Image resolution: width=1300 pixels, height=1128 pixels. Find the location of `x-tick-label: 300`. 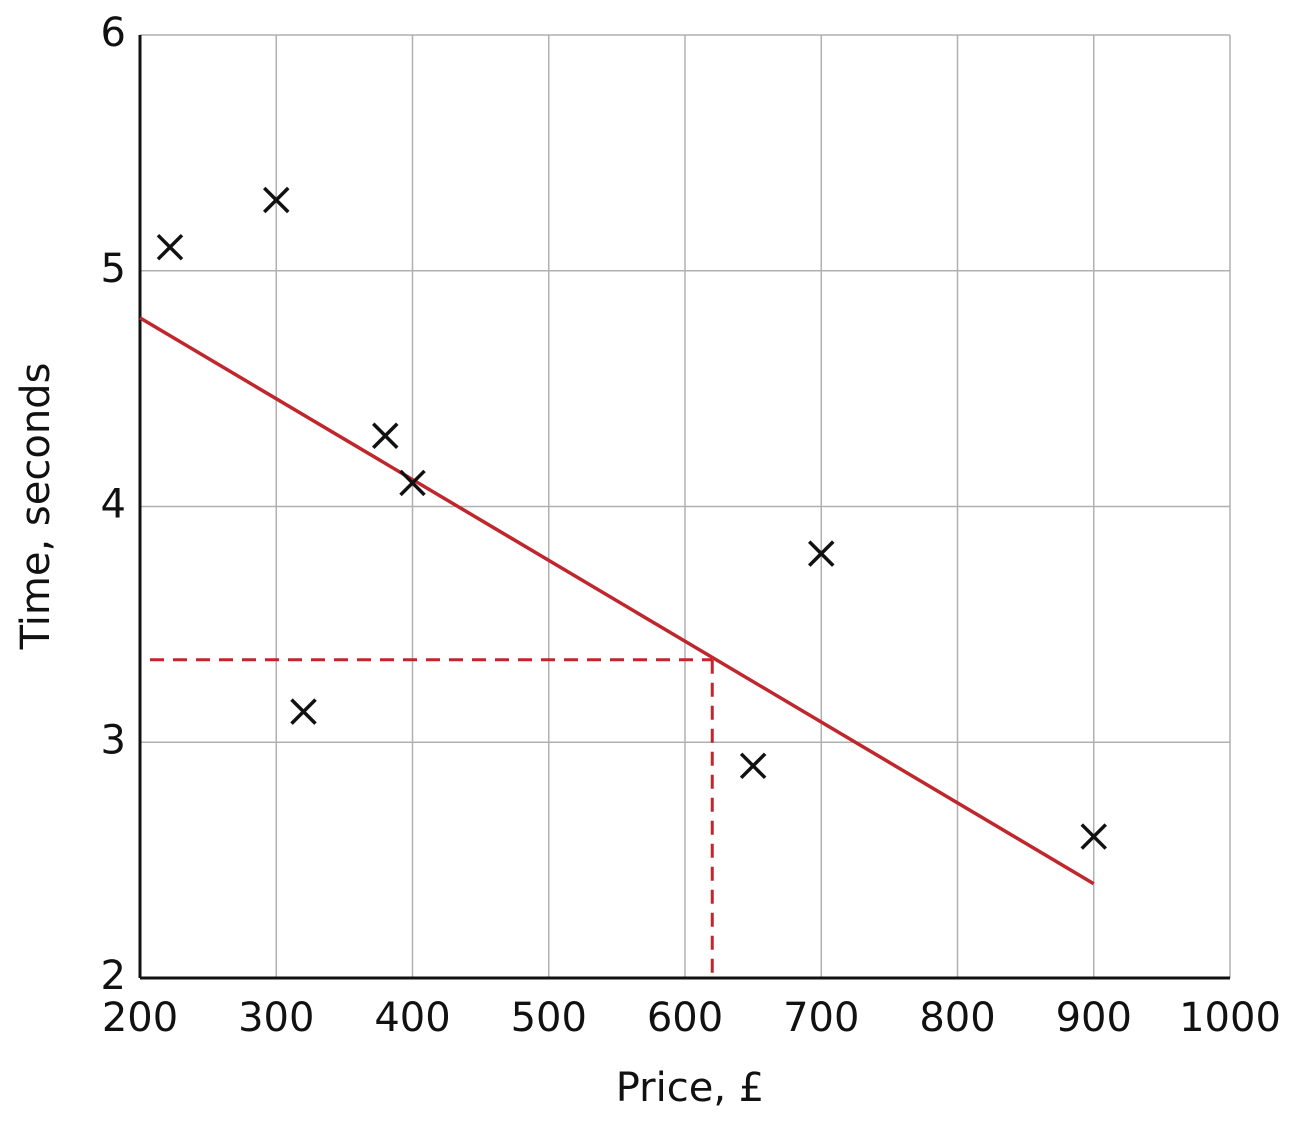

x-tick-label: 300 is located at coordinates (276, 1018).